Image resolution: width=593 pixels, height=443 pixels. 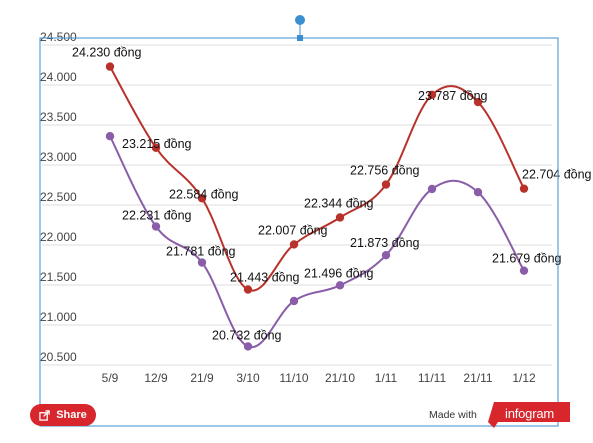 I want to click on x-tick-label: 1/12, so click(x=524, y=378).